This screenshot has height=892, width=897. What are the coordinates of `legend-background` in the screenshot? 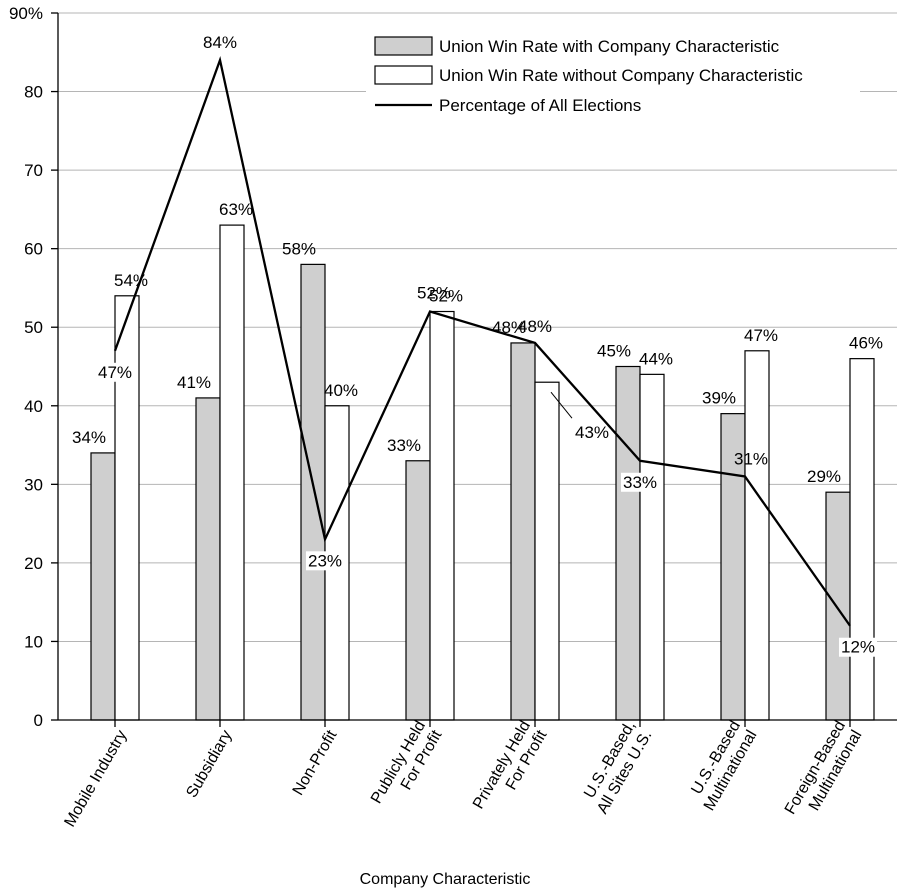 It's located at (615, 78).